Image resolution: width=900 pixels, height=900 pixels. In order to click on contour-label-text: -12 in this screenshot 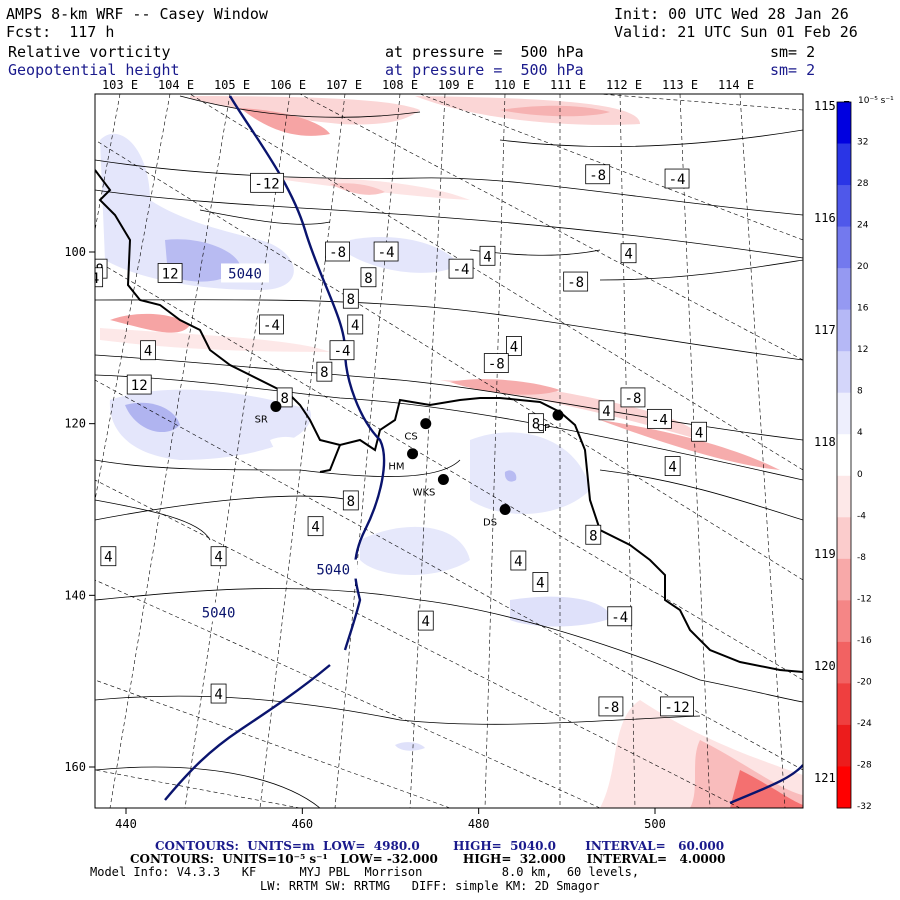, I will do `click(676, 708)`.